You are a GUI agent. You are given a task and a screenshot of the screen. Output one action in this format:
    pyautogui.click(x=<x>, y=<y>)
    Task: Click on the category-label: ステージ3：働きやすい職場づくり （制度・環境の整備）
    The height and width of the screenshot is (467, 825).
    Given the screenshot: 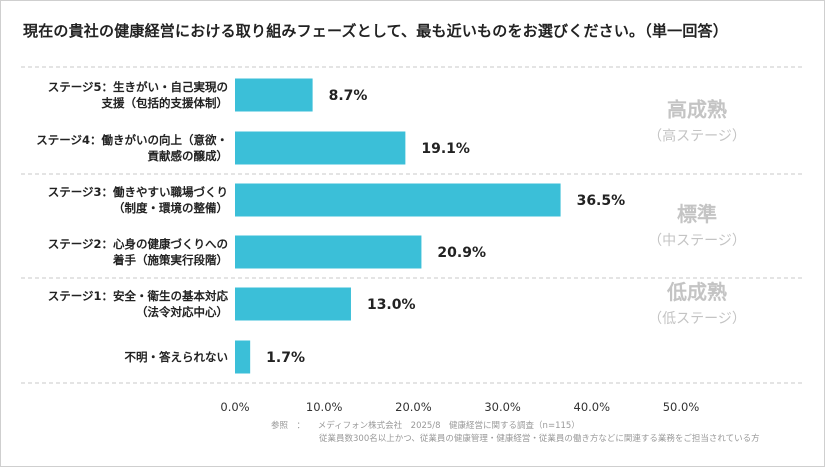 What is the action you would take?
    pyautogui.click(x=138, y=200)
    